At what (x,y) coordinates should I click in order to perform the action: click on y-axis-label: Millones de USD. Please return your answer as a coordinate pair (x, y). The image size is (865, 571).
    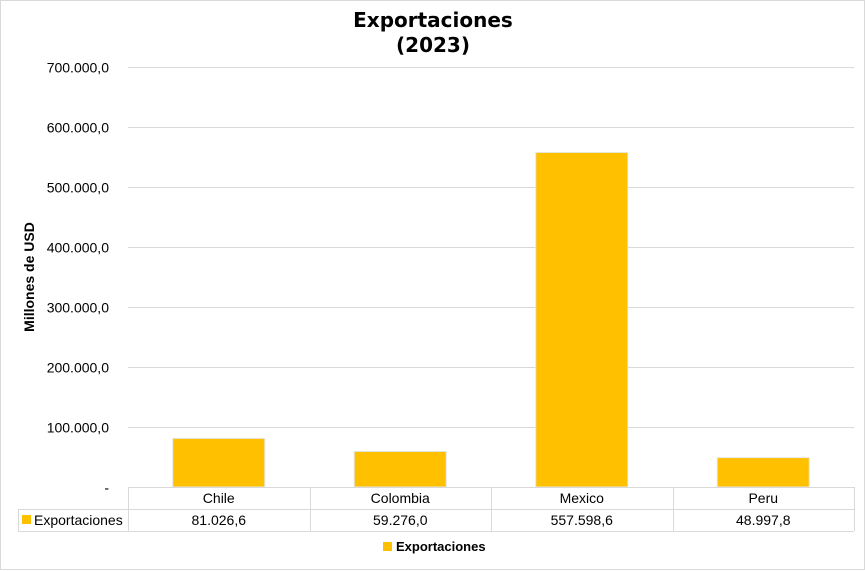
    Looking at the image, I should click on (29, 277).